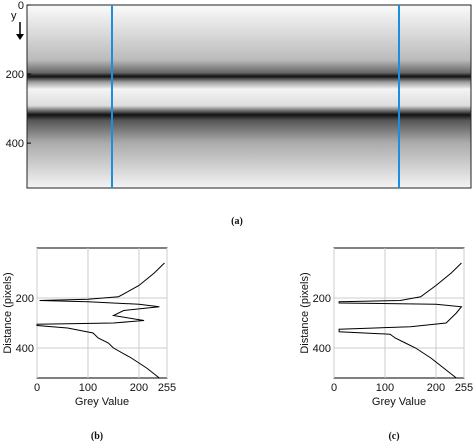 This screenshot has height=448, width=474. What do you see at coordinates (21, 6) in the screenshot?
I see `y-tick-label: 0` at bounding box center [21, 6].